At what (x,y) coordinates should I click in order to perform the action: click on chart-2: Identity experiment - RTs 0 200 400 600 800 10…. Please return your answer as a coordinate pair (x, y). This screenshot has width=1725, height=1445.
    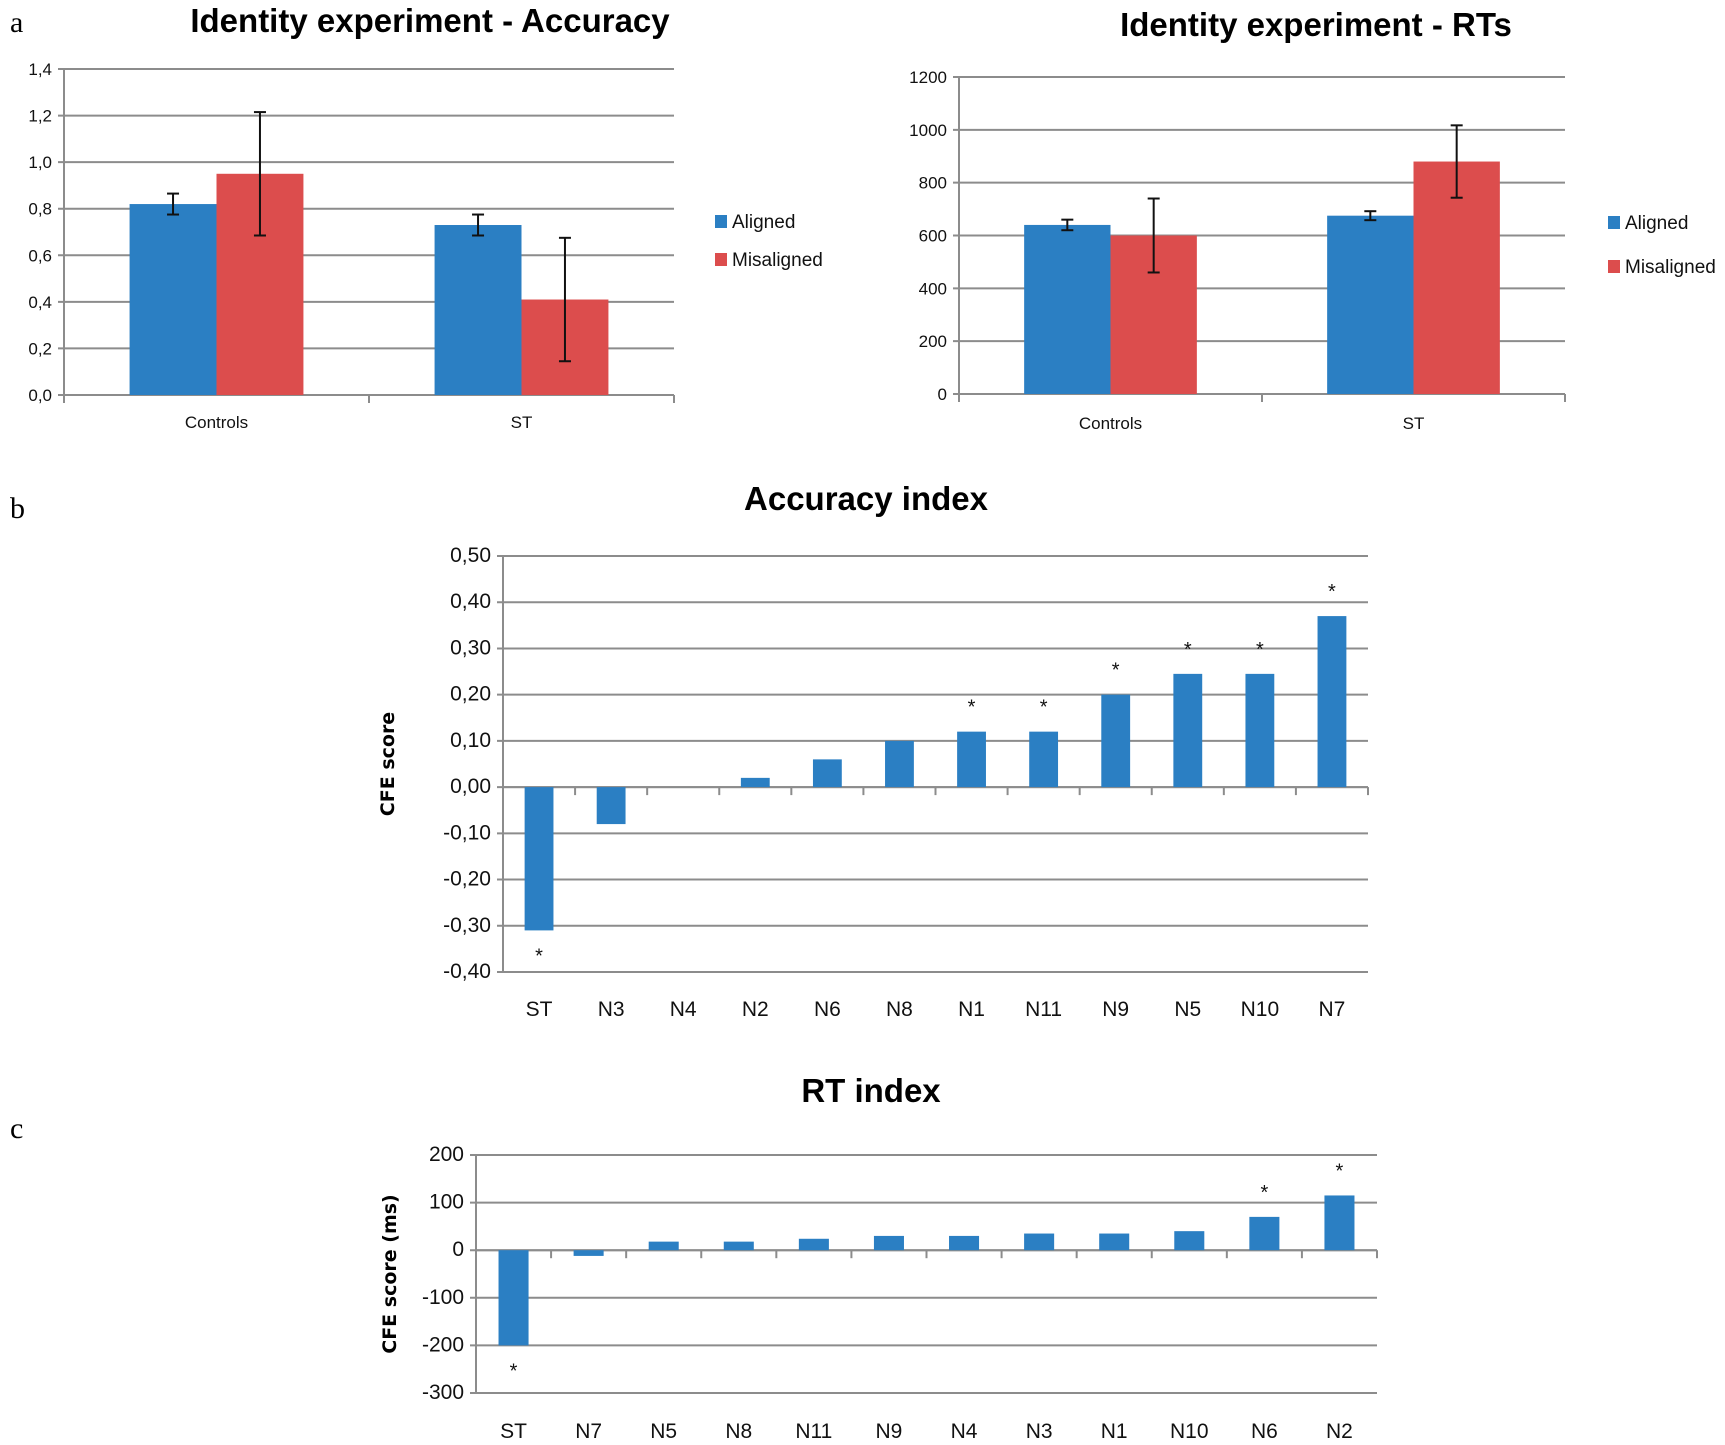
    Looking at the image, I should click on (1312, 219).